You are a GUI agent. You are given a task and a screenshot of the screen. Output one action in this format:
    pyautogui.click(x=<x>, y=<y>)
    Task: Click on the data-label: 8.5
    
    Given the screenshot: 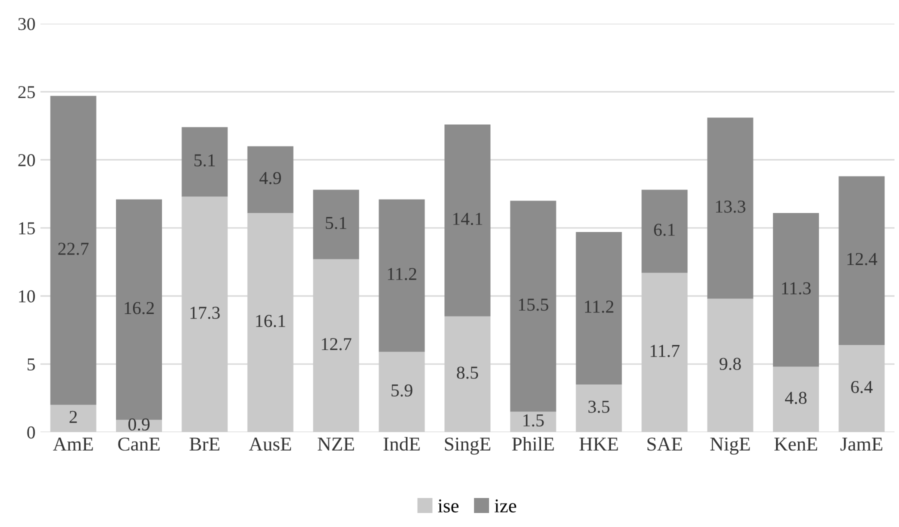 What is the action you would take?
    pyautogui.click(x=467, y=372)
    